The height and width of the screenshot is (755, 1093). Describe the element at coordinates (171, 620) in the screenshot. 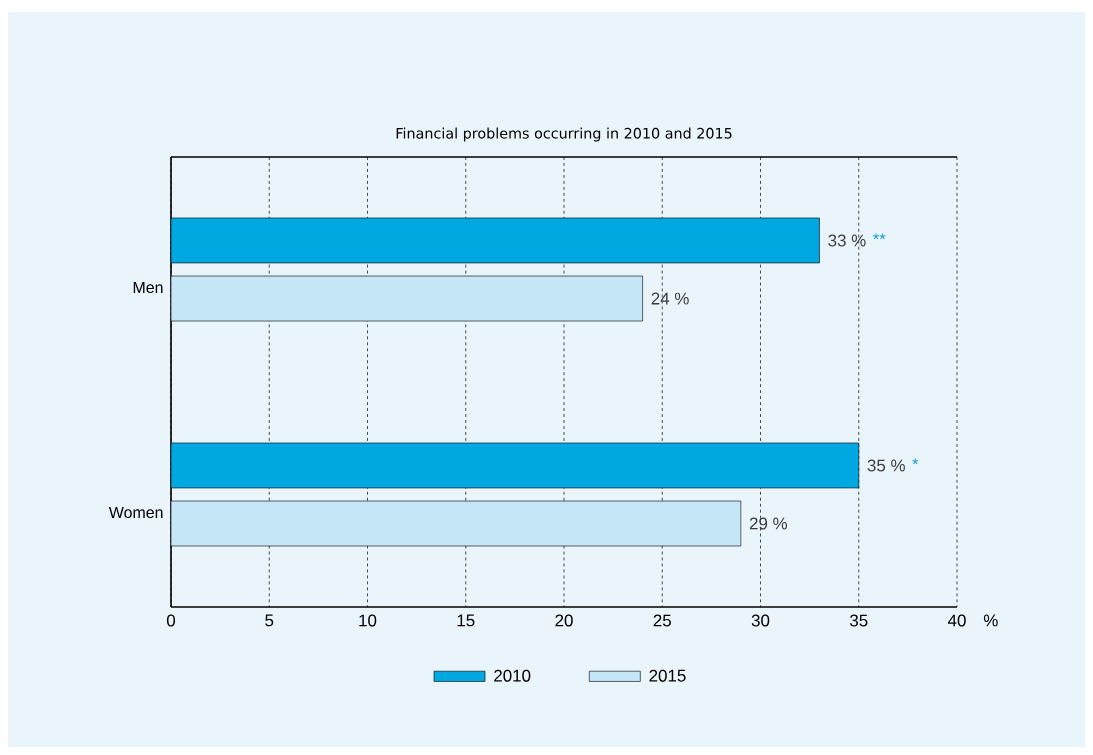

I see `x-tick-label: 0` at that location.